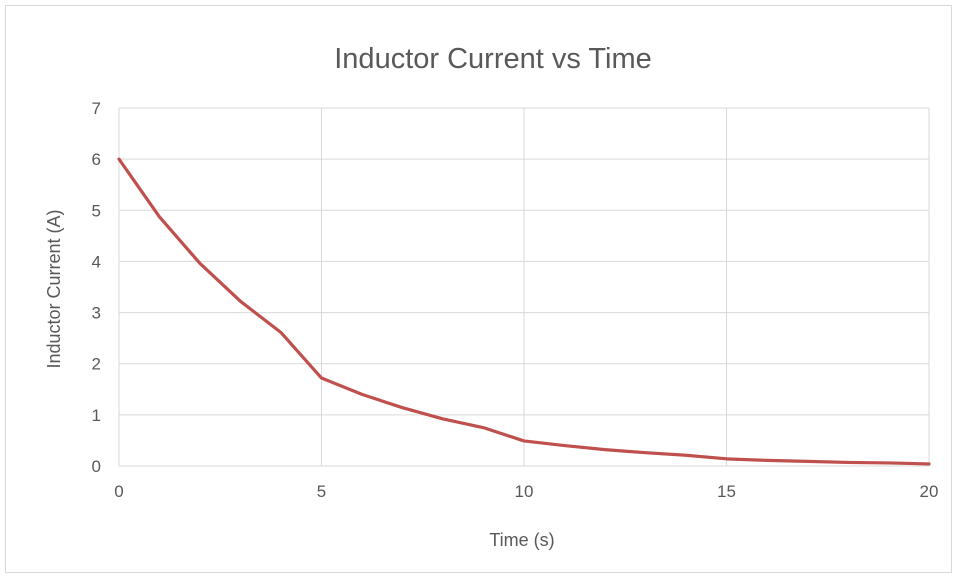 This screenshot has height=580, width=959. What do you see at coordinates (54, 288) in the screenshot?
I see `y-axis-title: Inductor Current (A)` at bounding box center [54, 288].